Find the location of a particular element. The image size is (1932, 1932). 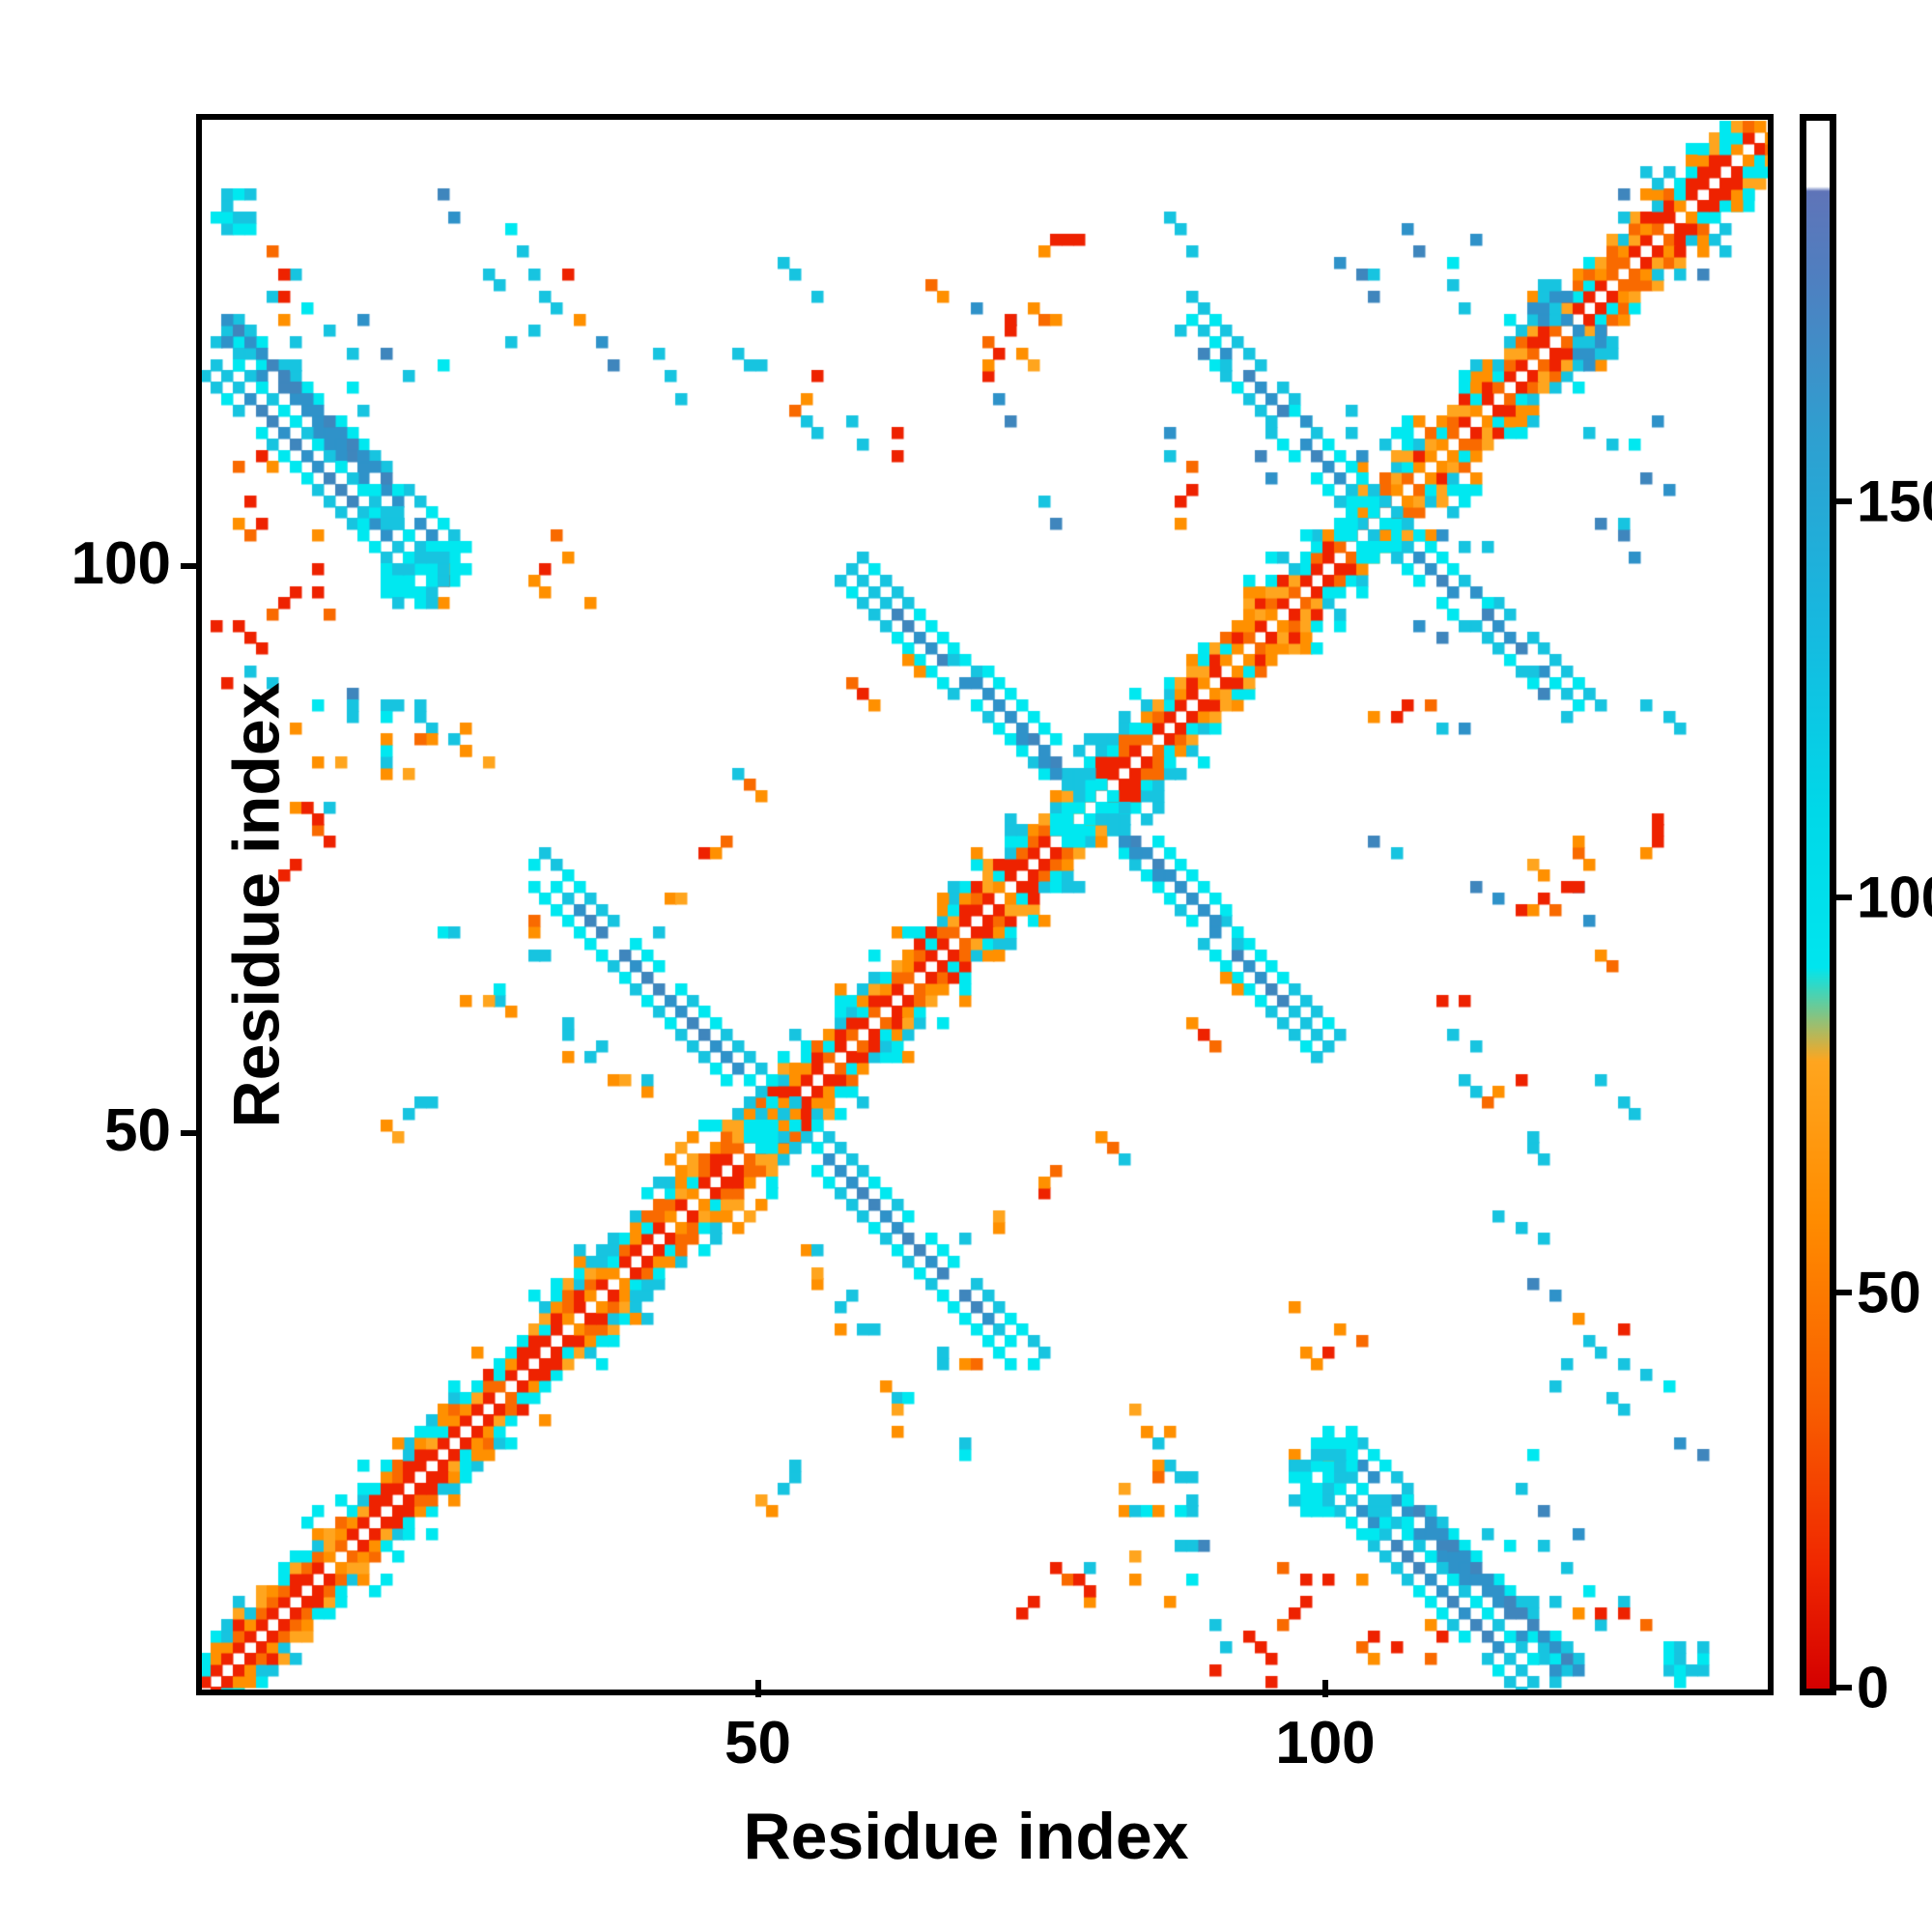

y-axis-label: Residue index is located at coordinates (256, 904).